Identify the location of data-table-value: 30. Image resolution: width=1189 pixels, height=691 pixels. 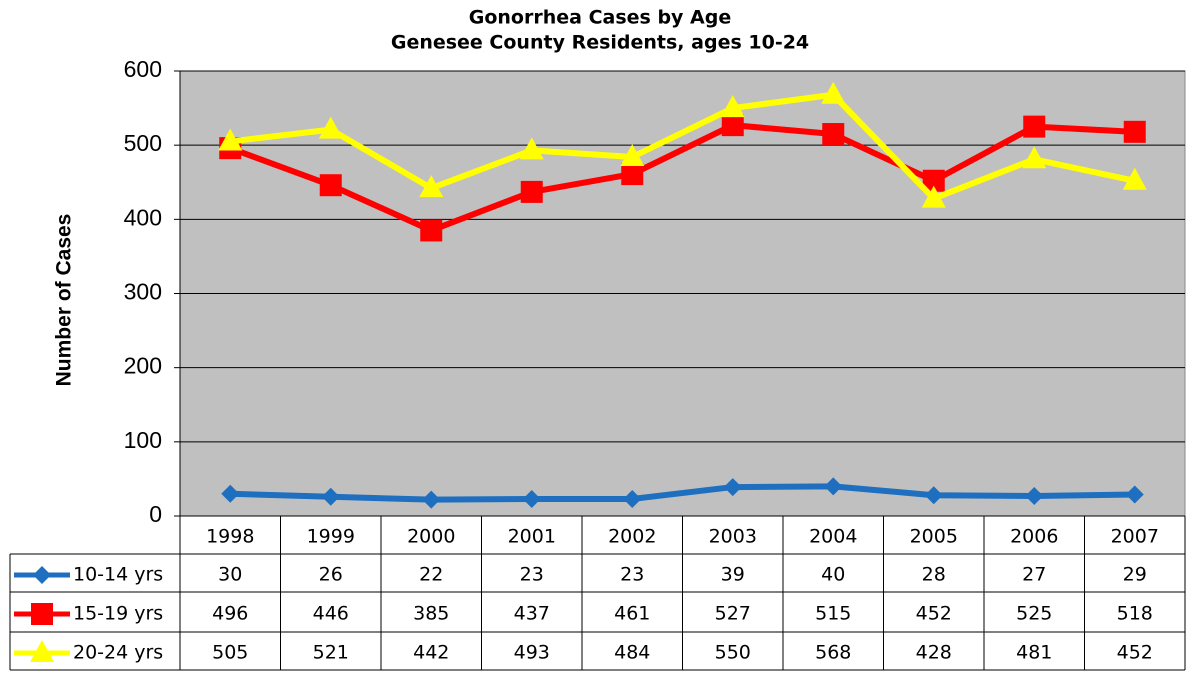
(230, 575).